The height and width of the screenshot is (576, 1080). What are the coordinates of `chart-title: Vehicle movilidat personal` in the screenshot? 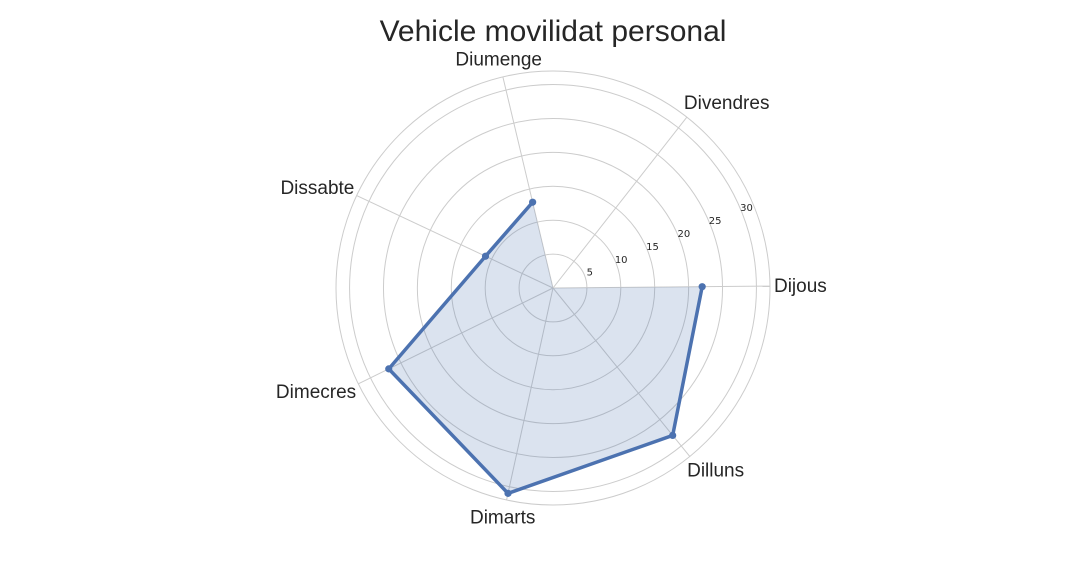 It's located at (553, 31).